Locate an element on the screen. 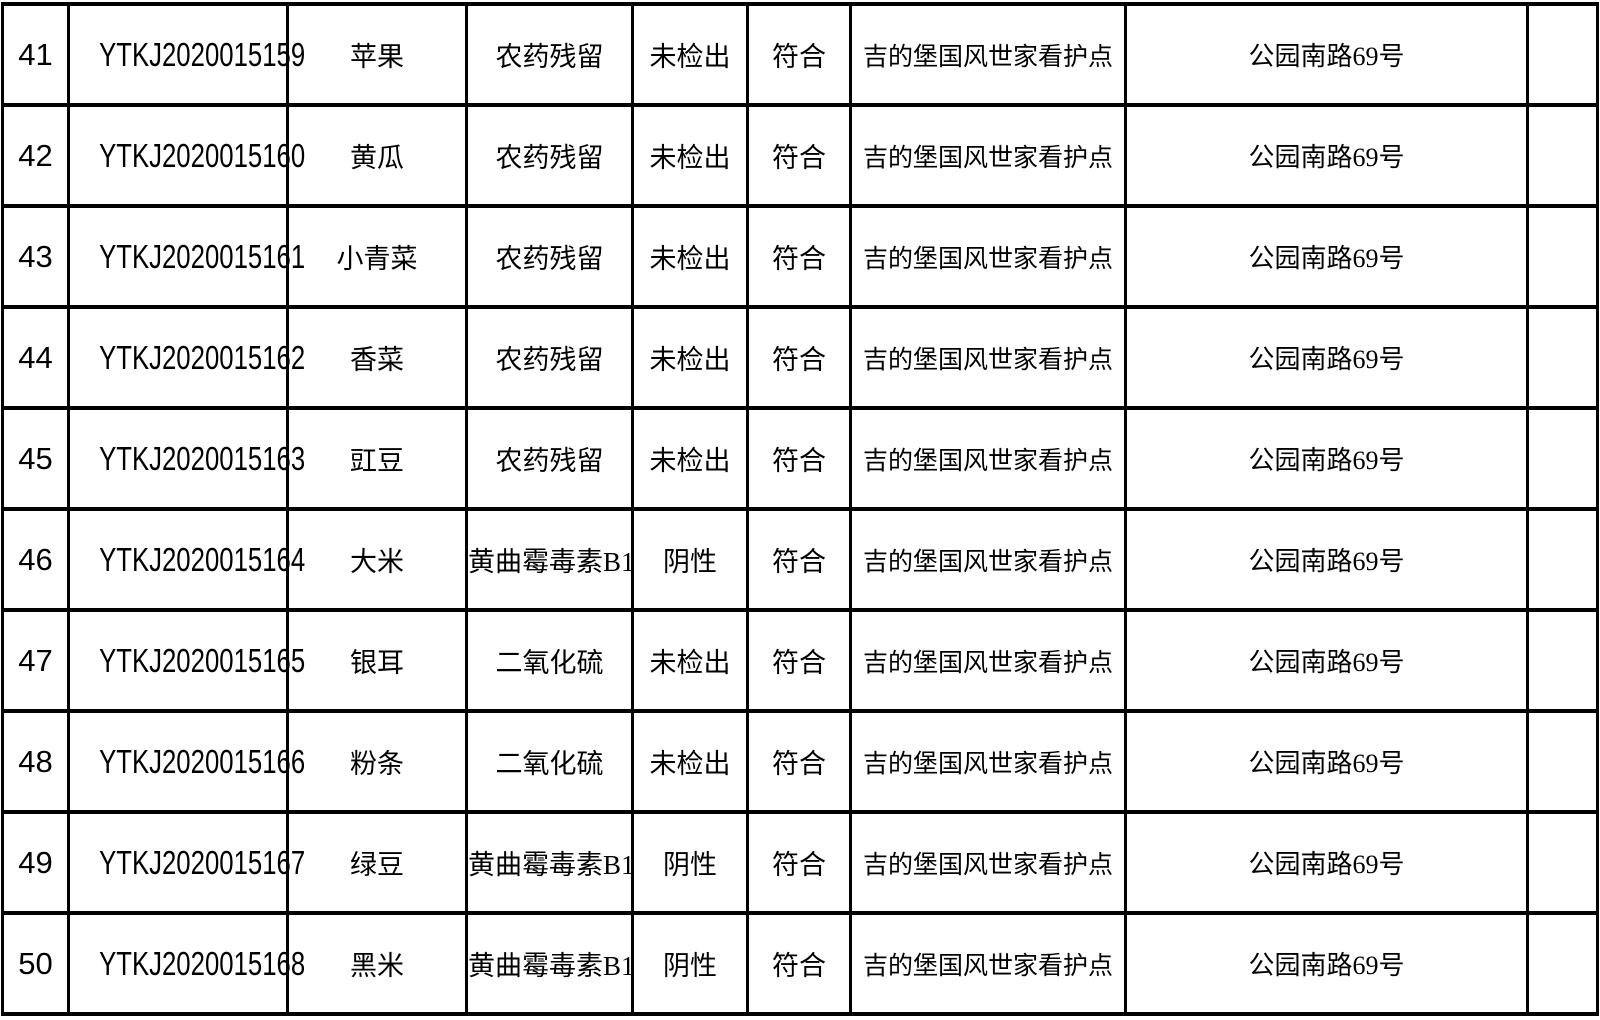 This screenshot has width=1600, height=1020. cell-sequence-number: 48 is located at coordinates (35, 761).